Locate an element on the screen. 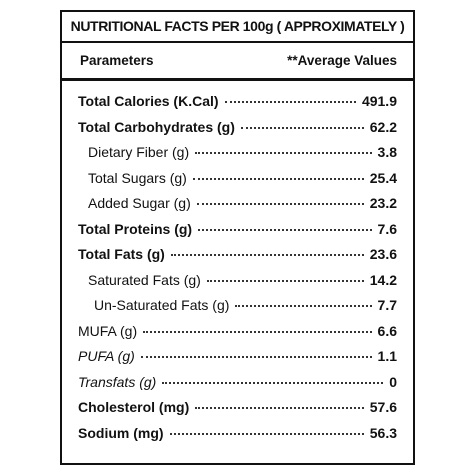 This screenshot has height=474, width=474. table-row: Saturated Fats (g) 14.2 is located at coordinates (237, 285).